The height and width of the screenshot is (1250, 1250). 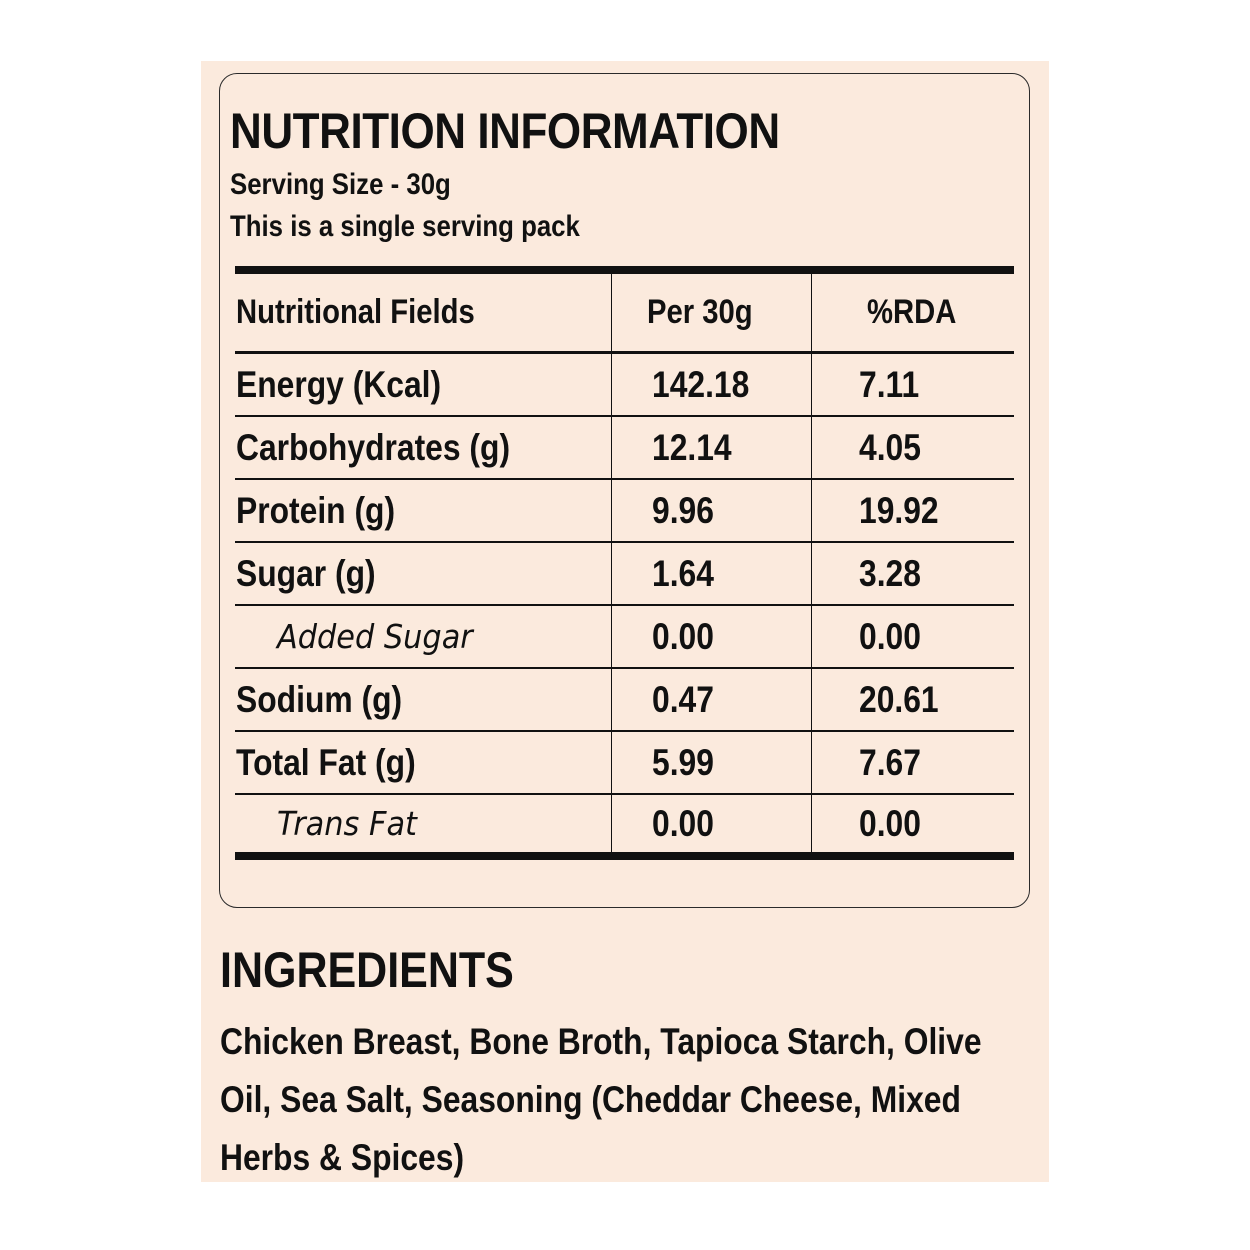 I want to click on row-field: Sugar (g), so click(x=423, y=573).